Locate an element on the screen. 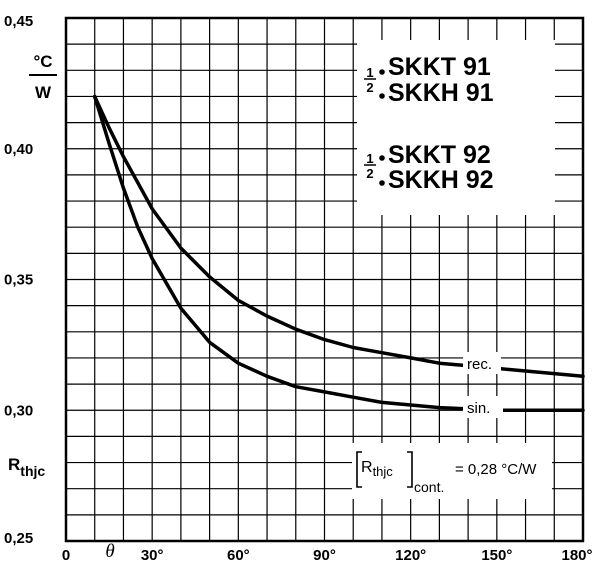 The image size is (615, 566). model-group-1: 1 2 SKKT 91 SKKH 91 is located at coordinates (429, 80).